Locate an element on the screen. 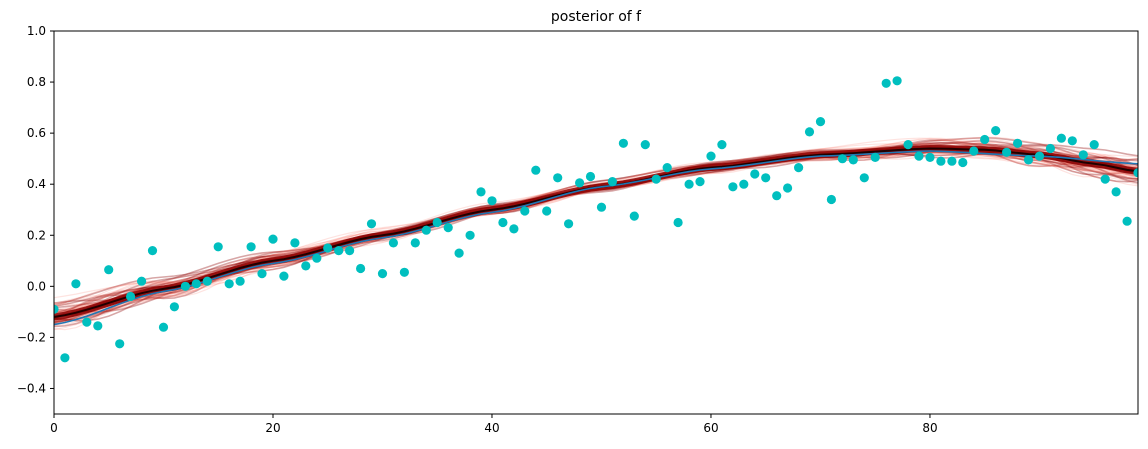  y-tick-label: −0.4 is located at coordinates (31, 388).